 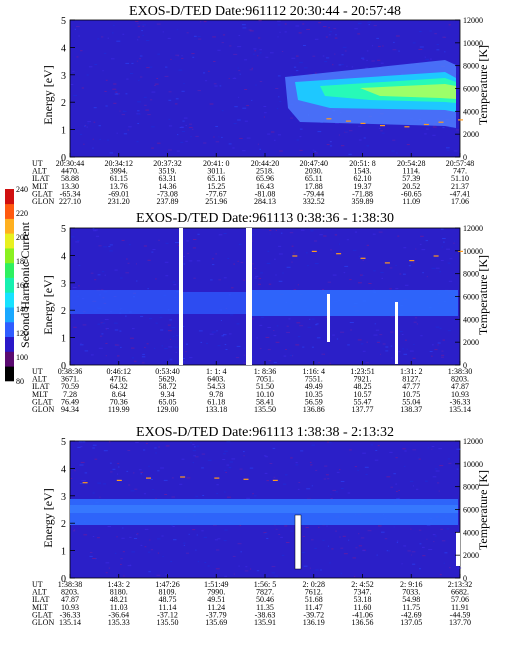 What do you see at coordinates (22, 357) in the screenshot?
I see `colorbar-tick-label: 100` at bounding box center [22, 357].